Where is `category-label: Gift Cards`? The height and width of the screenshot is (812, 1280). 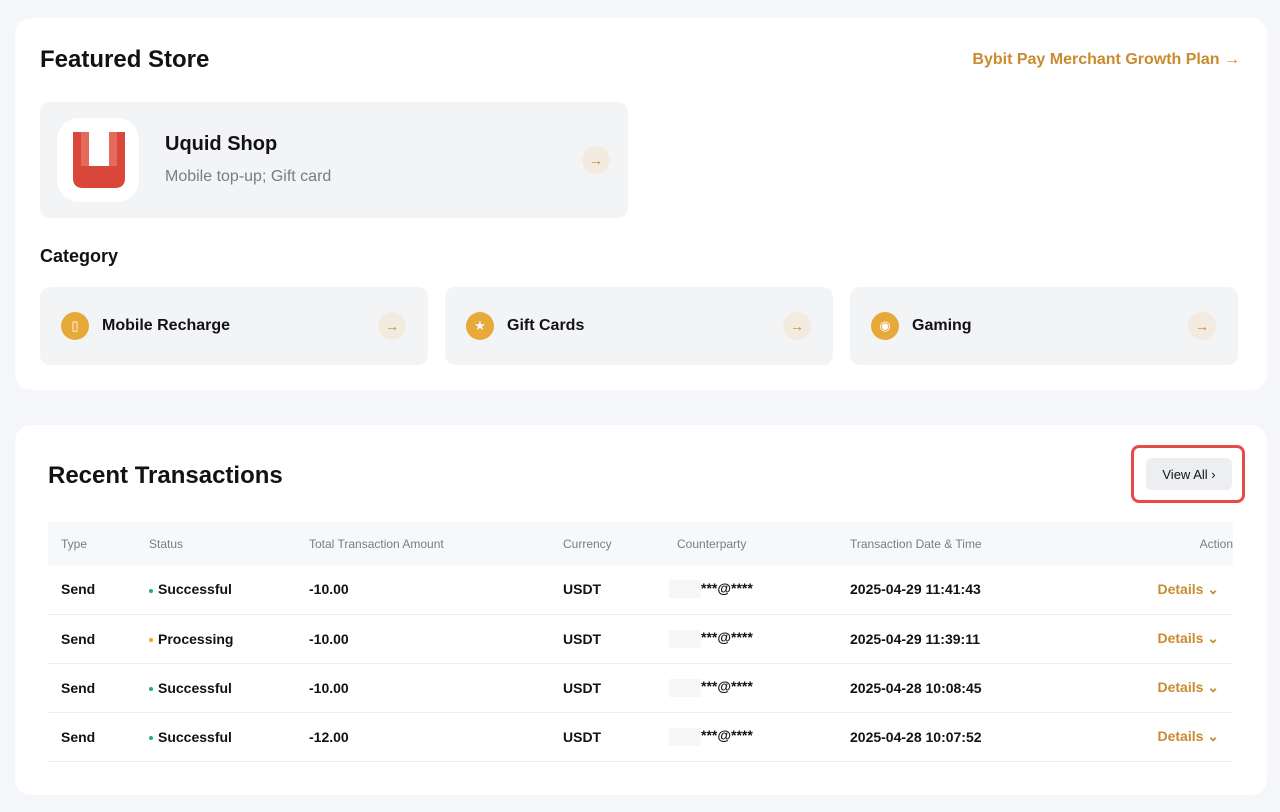
category-label: Gift Cards is located at coordinates (546, 325).